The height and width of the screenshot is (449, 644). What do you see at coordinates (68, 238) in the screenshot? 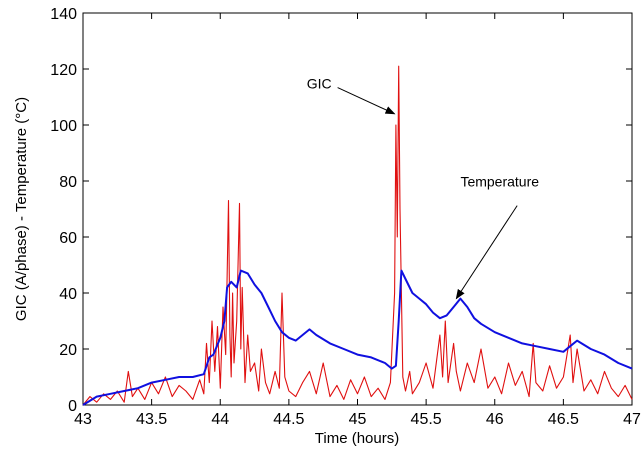
I see `y-tick-label: 60` at bounding box center [68, 238].